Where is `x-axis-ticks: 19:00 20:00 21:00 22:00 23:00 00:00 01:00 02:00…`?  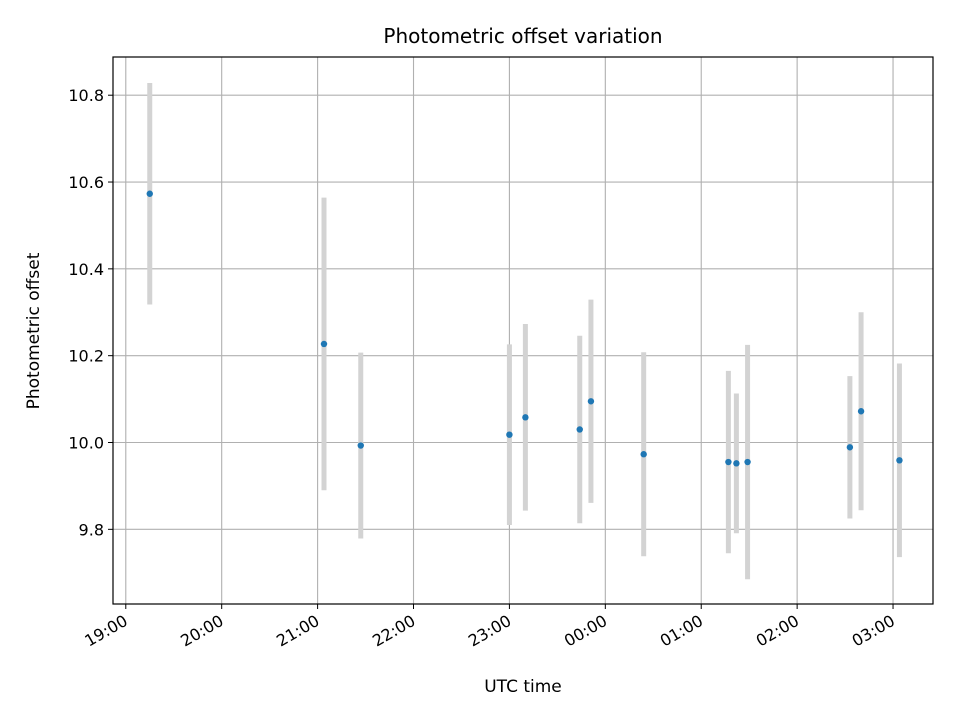 x-axis-ticks: 19:00 20:00 21:00 22:00 23:00 00:00 01:00 02:00… is located at coordinates (489, 627).